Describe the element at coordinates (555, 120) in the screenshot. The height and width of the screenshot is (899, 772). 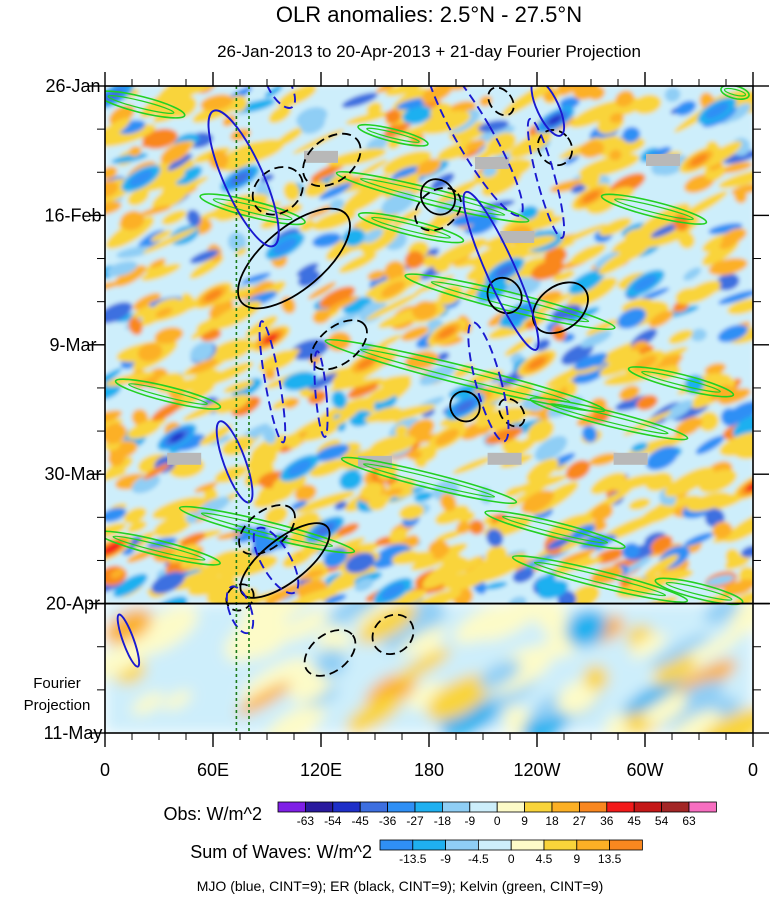
I see `negative-anomaly-center` at that location.